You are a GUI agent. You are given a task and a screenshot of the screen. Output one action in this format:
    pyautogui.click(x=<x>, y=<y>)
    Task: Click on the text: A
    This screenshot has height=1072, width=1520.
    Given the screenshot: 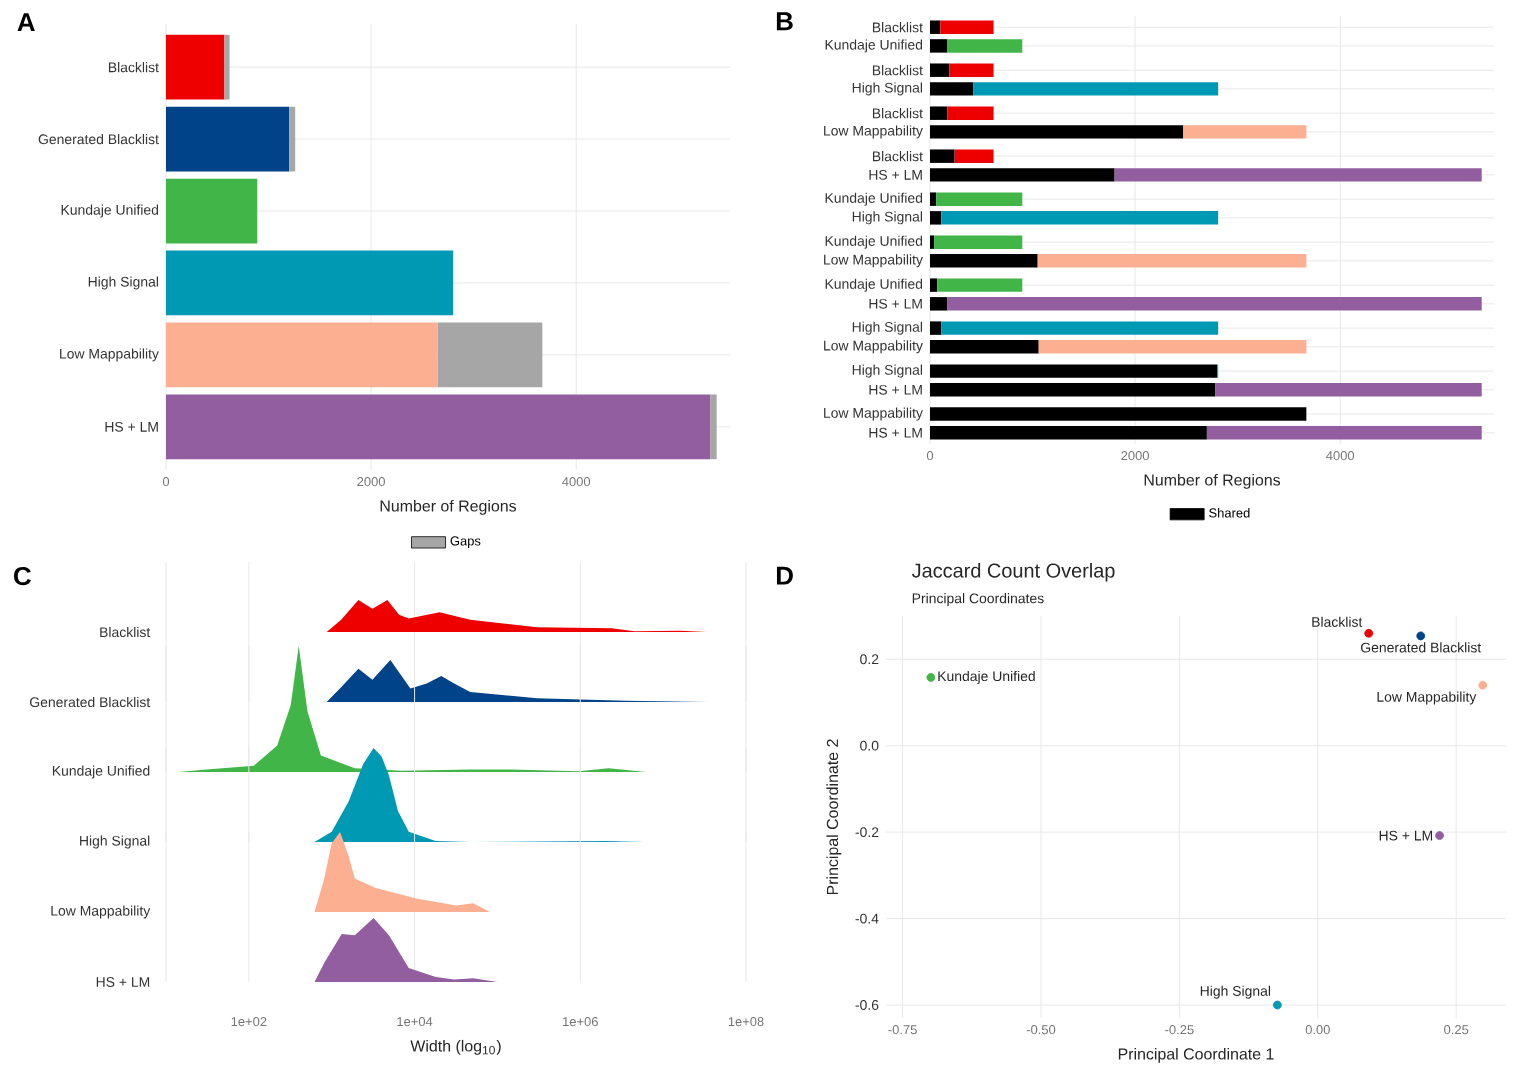 What is the action you would take?
    pyautogui.click(x=26, y=22)
    